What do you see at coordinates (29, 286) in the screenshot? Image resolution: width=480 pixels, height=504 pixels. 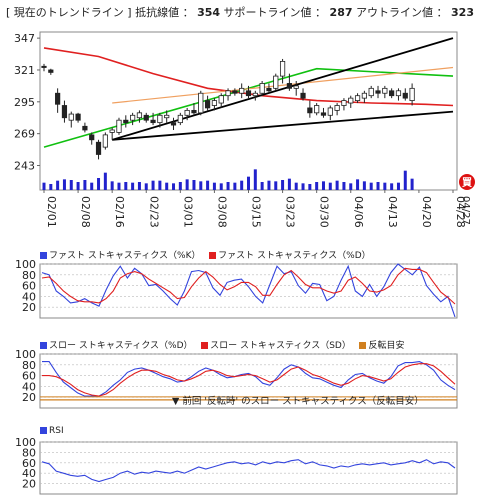 I see `fast-ytick-label: 60` at bounding box center [29, 286].